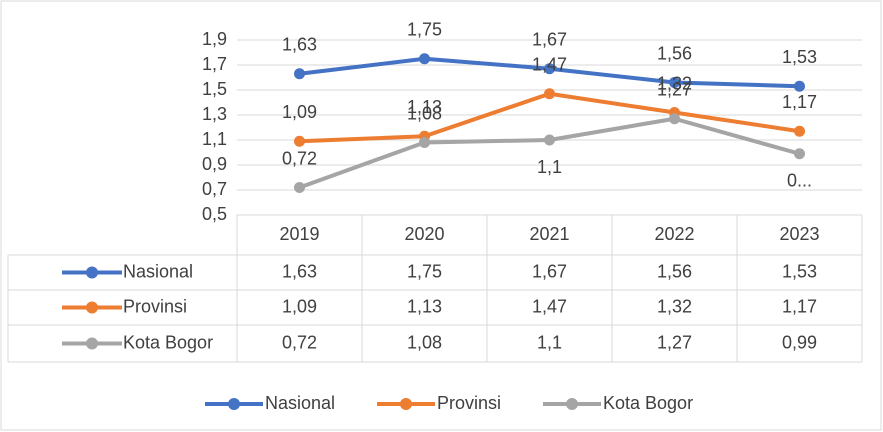  I want to click on table-cell: 1,47, so click(549, 306).